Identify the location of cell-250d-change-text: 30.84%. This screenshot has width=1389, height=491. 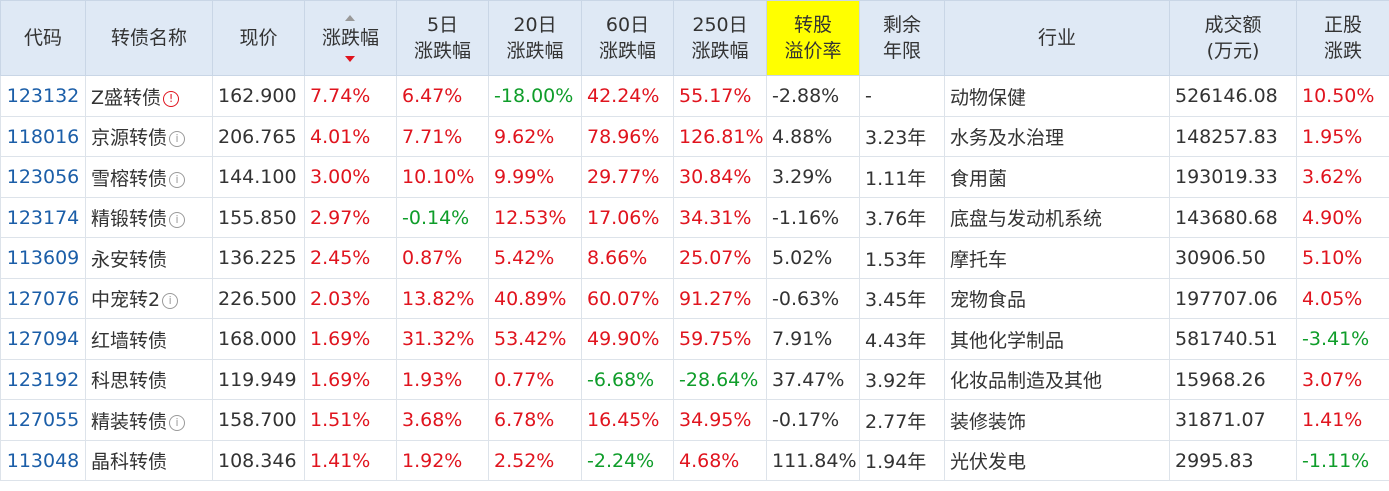
(715, 177).